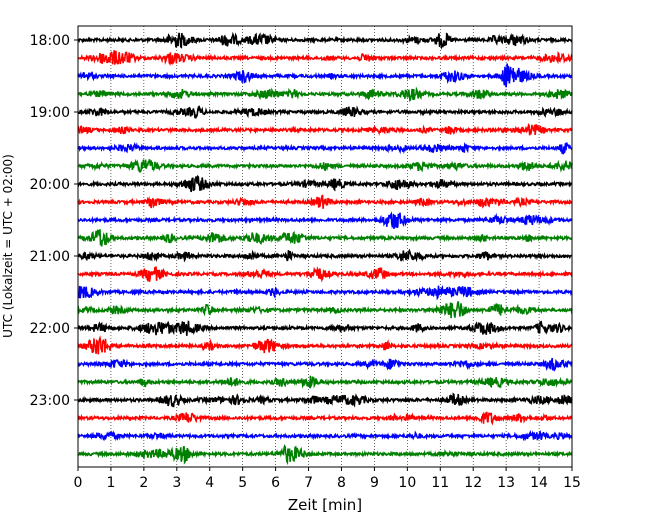 The height and width of the screenshot is (520, 650). What do you see at coordinates (308, 483) in the screenshot?
I see `x-tick-label: 7` at bounding box center [308, 483].